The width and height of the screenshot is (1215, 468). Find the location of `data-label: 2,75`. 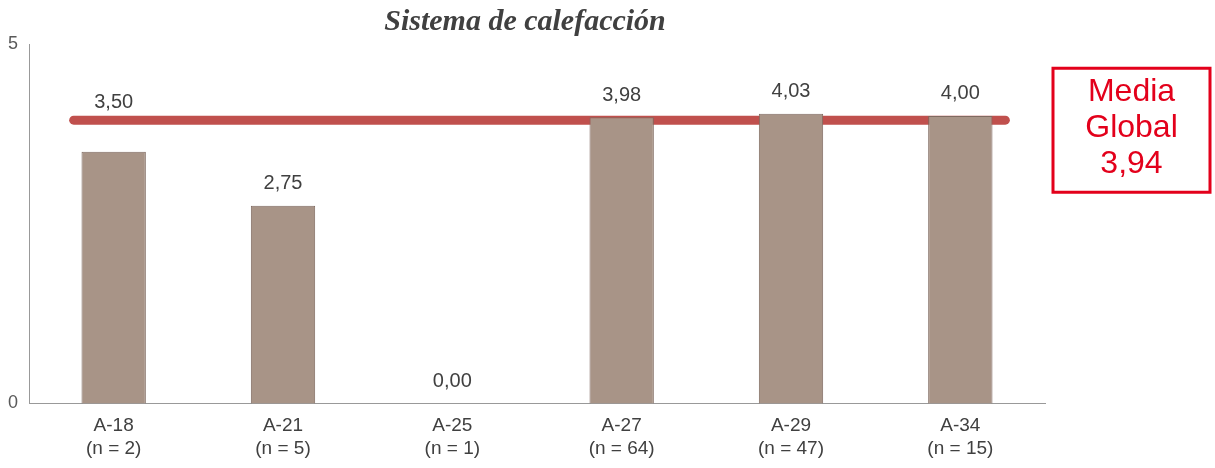

data-label: 2,75 is located at coordinates (283, 182).